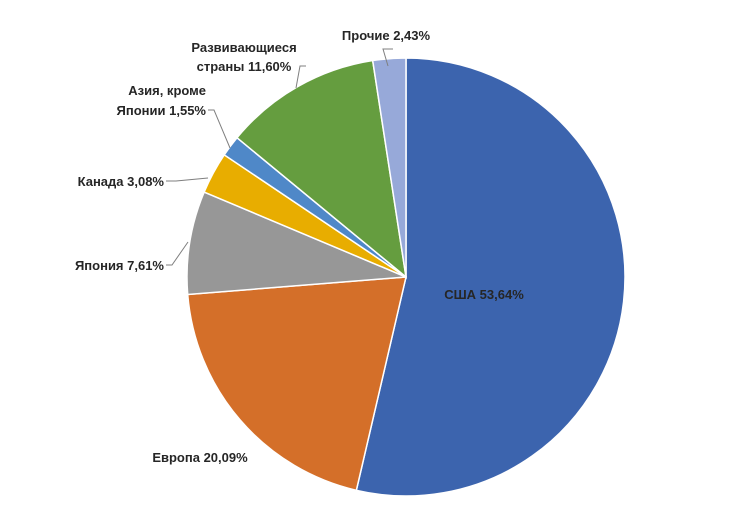  I want to click on leader-line-yaponiya, so click(177, 253).